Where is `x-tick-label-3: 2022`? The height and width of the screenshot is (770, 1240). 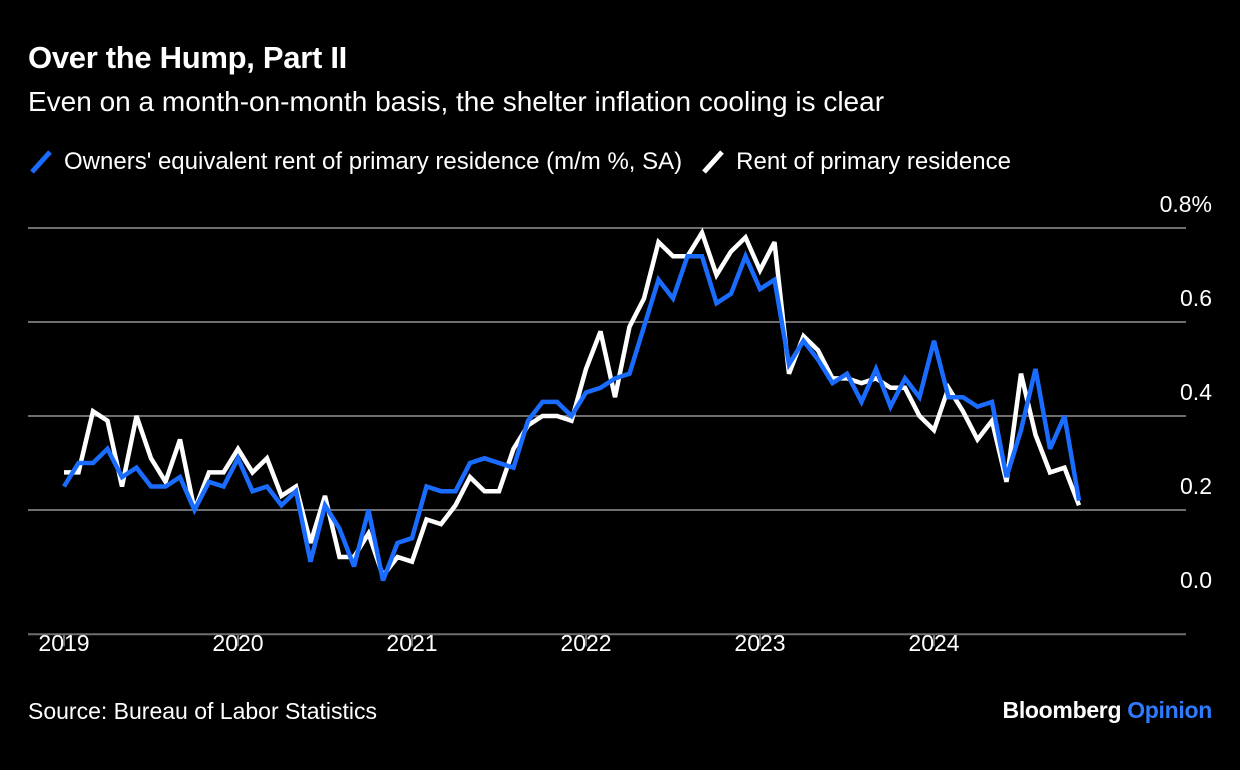 x-tick-label-3: 2022 is located at coordinates (585, 643).